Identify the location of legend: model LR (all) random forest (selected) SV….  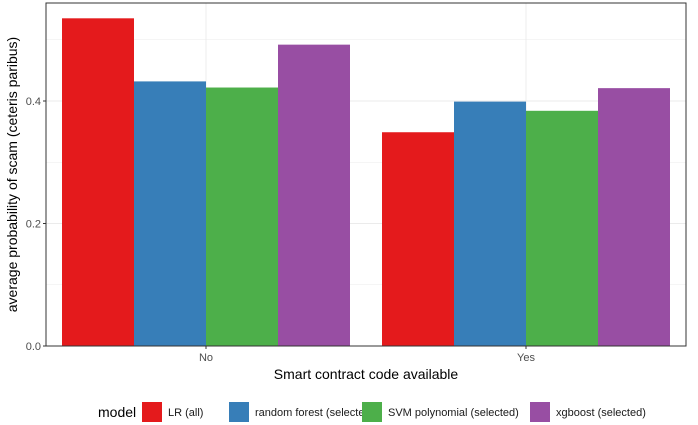
(372, 412).